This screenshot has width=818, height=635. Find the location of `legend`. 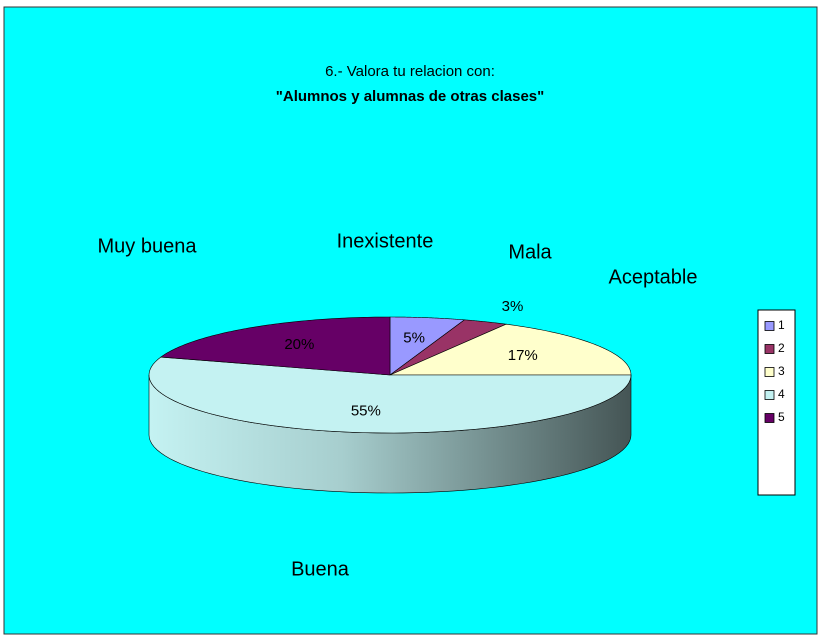

legend is located at coordinates (776, 402).